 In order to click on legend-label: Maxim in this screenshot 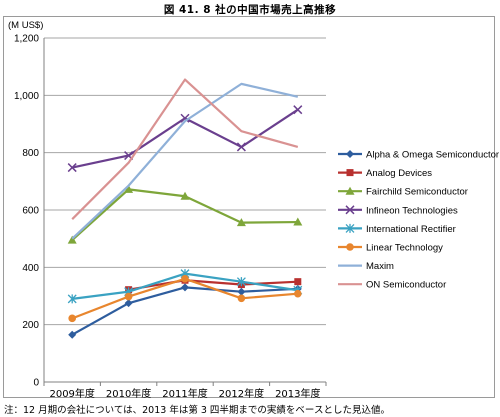, I will do `click(380, 266)`.